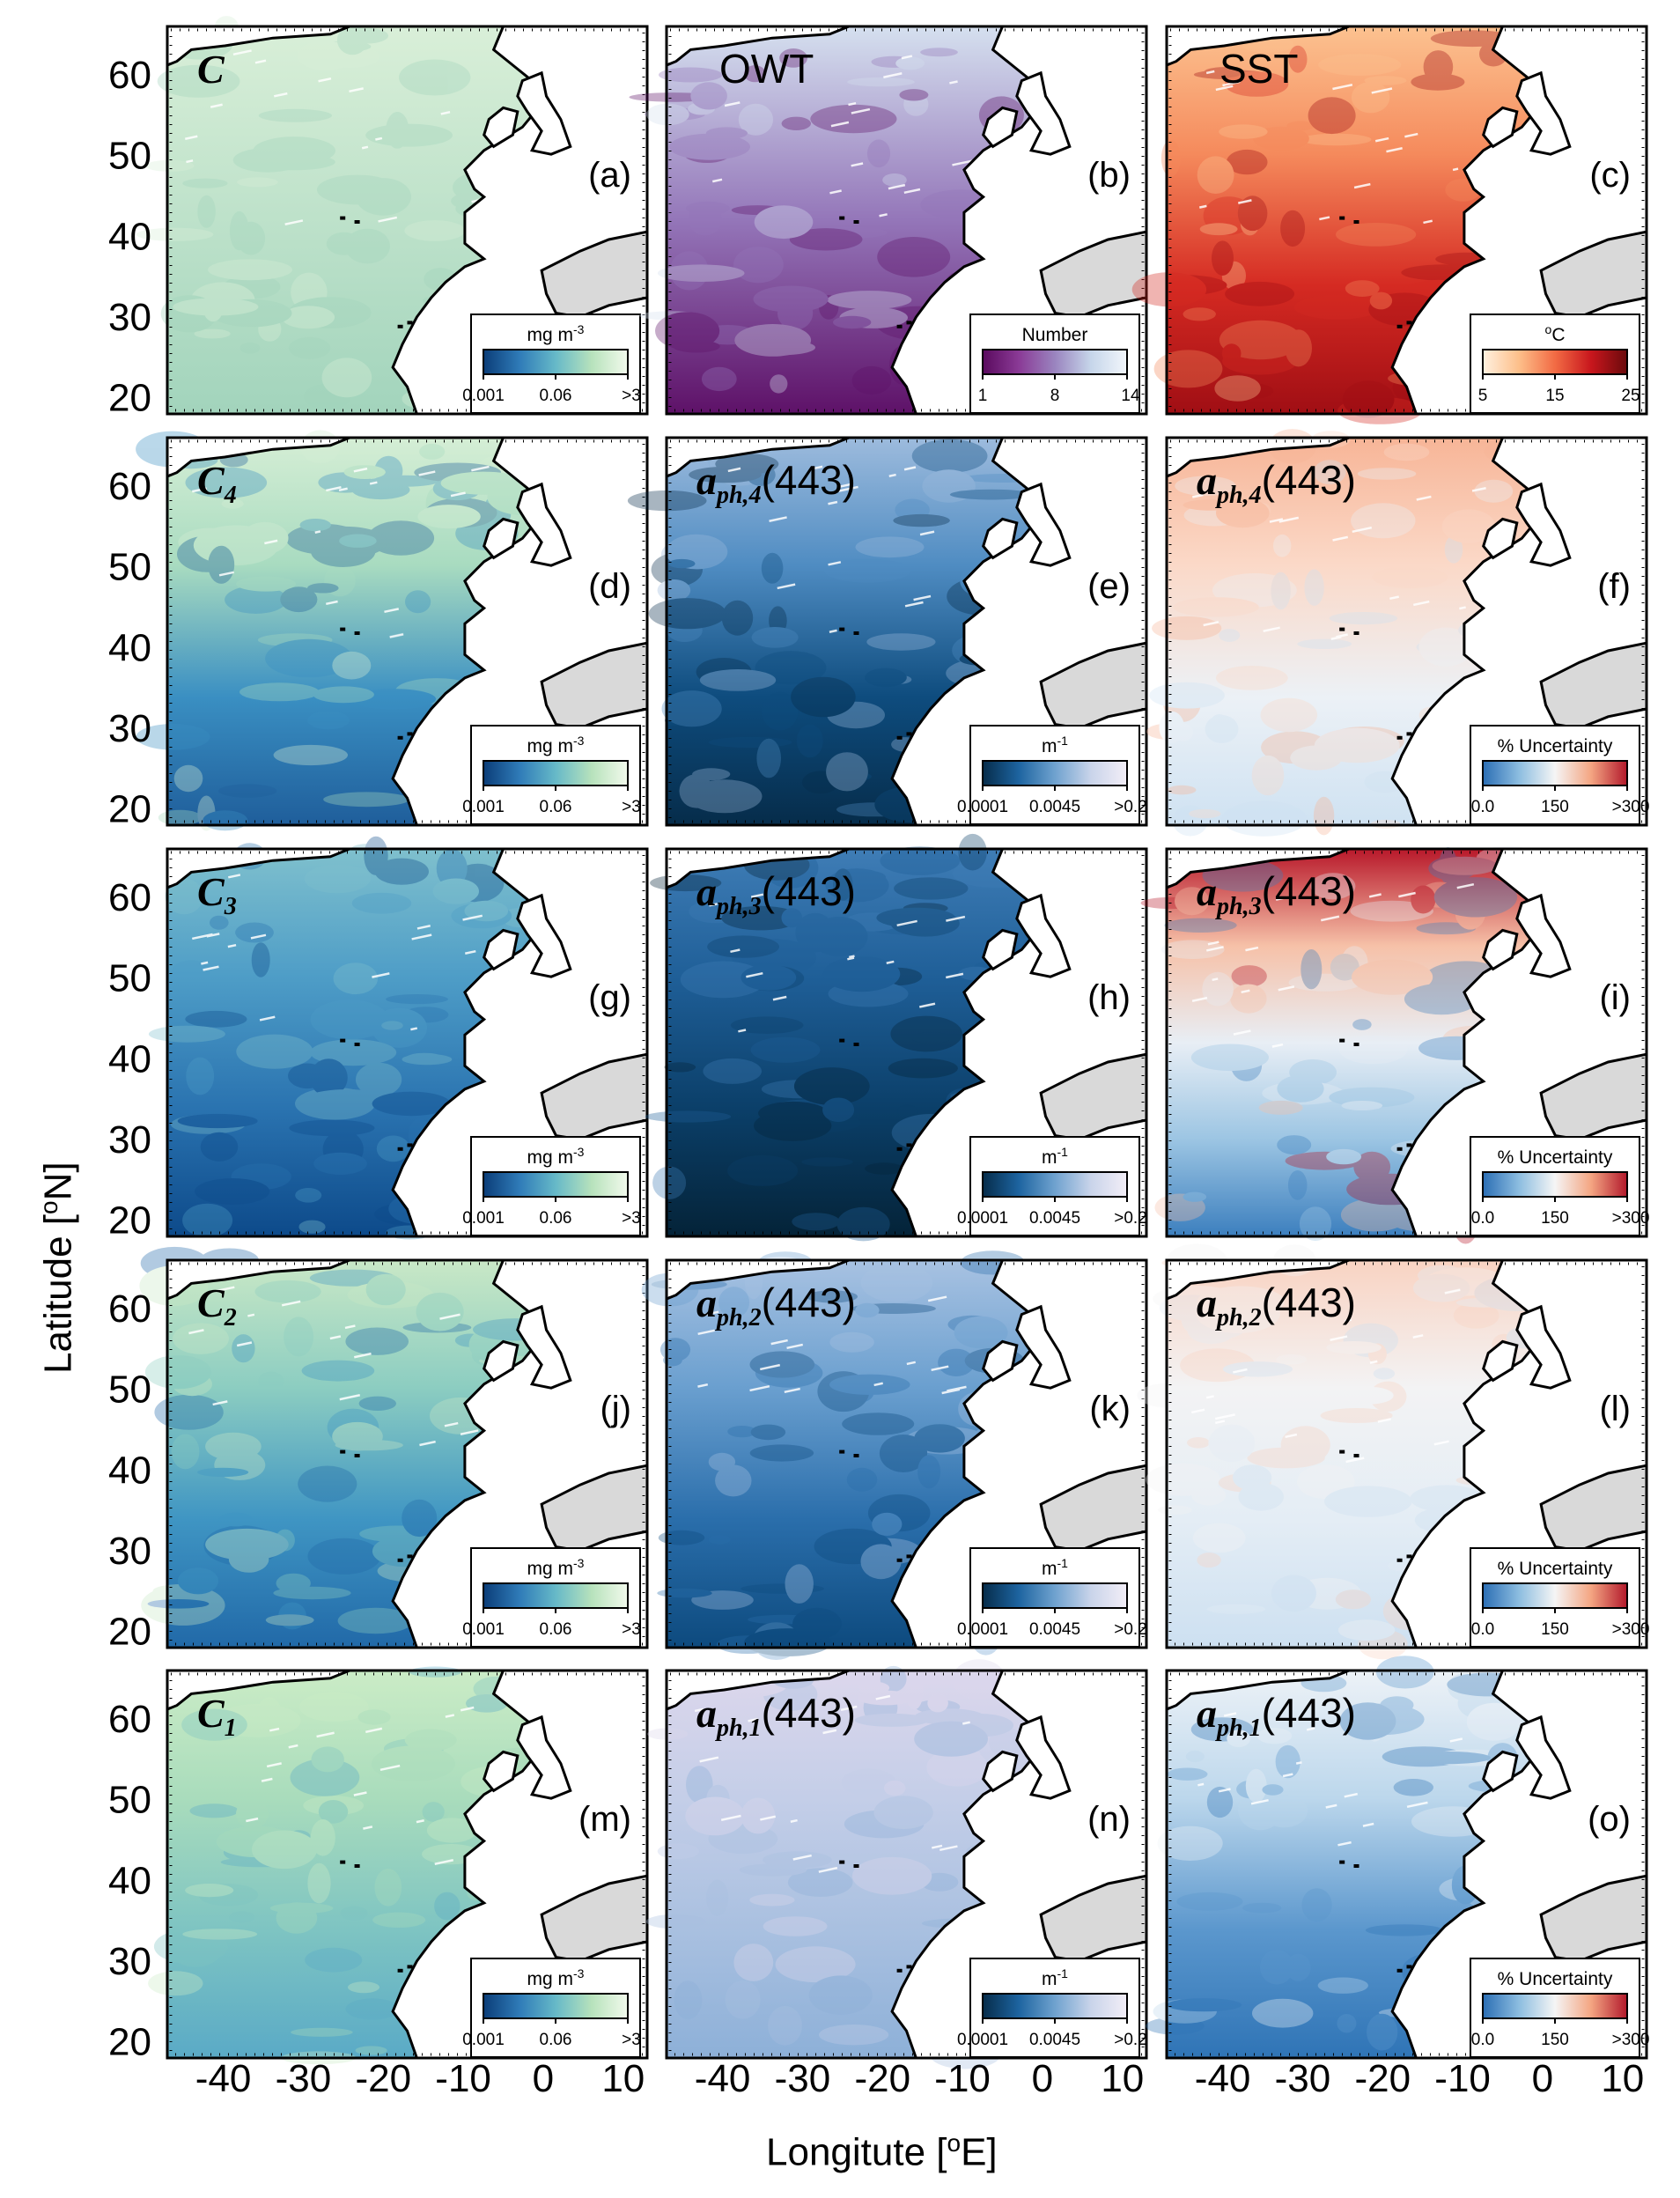 The width and height of the screenshot is (1680, 2198). I want to click on panel-label-main: C, so click(211, 891).